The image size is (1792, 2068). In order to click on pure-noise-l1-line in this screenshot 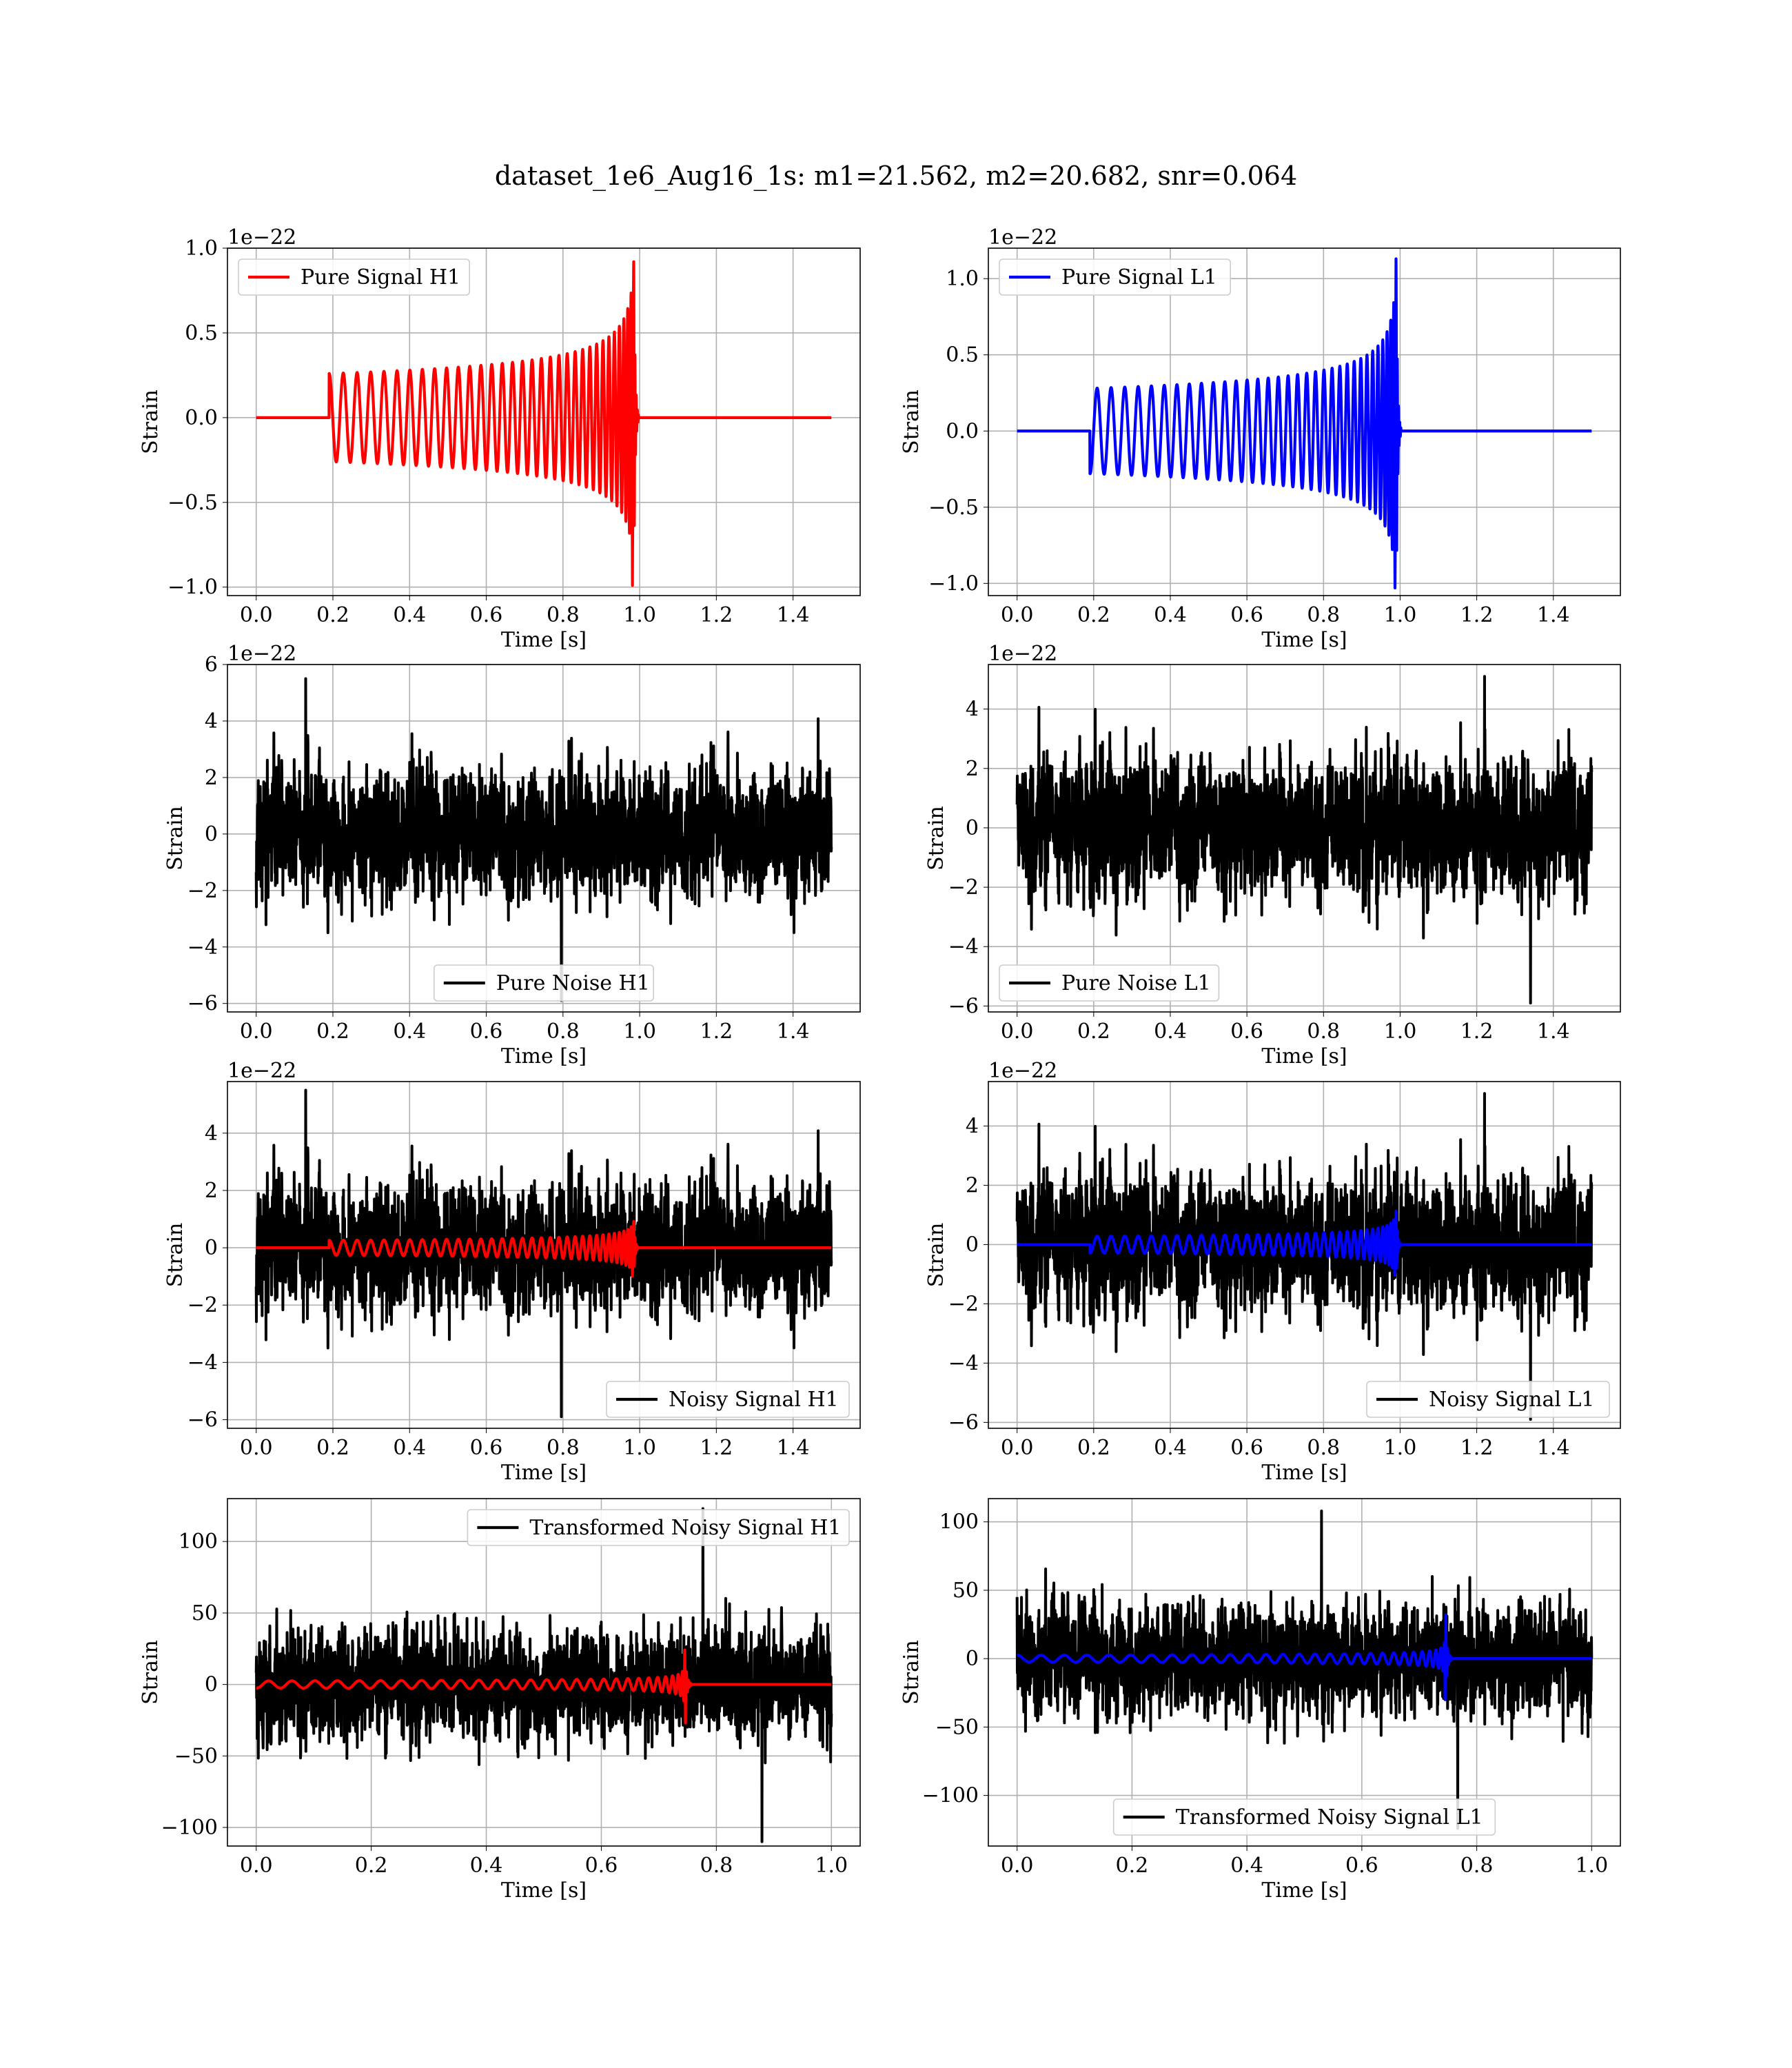, I will do `click(1304, 840)`.